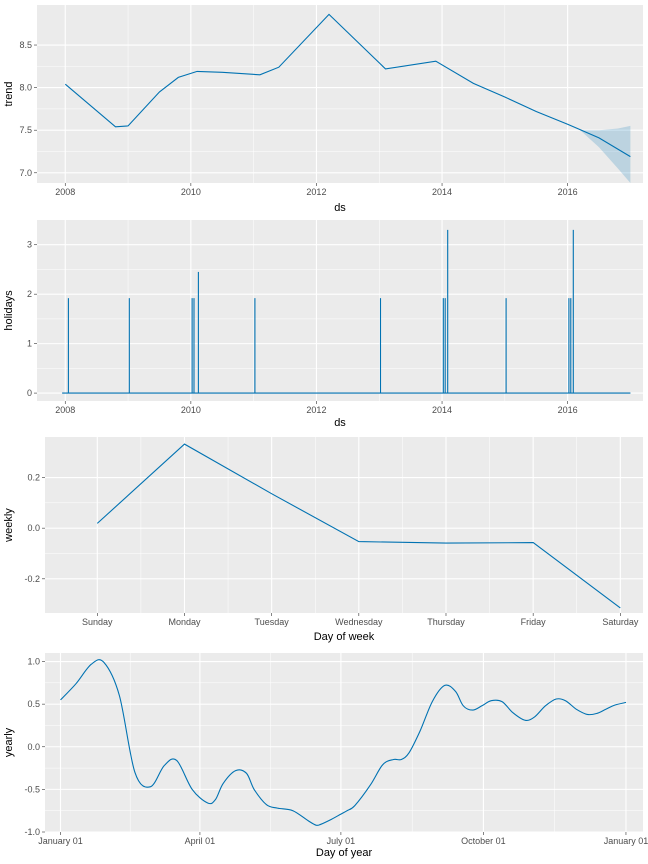 The width and height of the screenshot is (648, 864). What do you see at coordinates (344, 853) in the screenshot?
I see `x-axis-title: Day of year` at bounding box center [344, 853].